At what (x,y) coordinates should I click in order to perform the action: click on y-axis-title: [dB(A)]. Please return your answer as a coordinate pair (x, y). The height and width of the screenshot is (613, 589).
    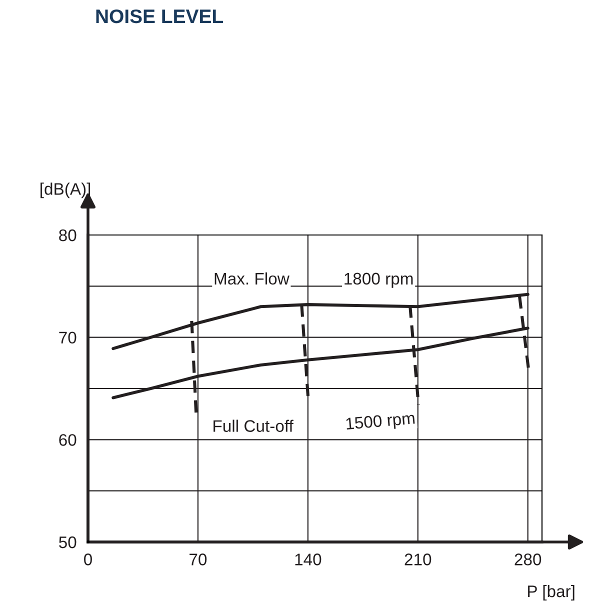
    Looking at the image, I should click on (65, 190).